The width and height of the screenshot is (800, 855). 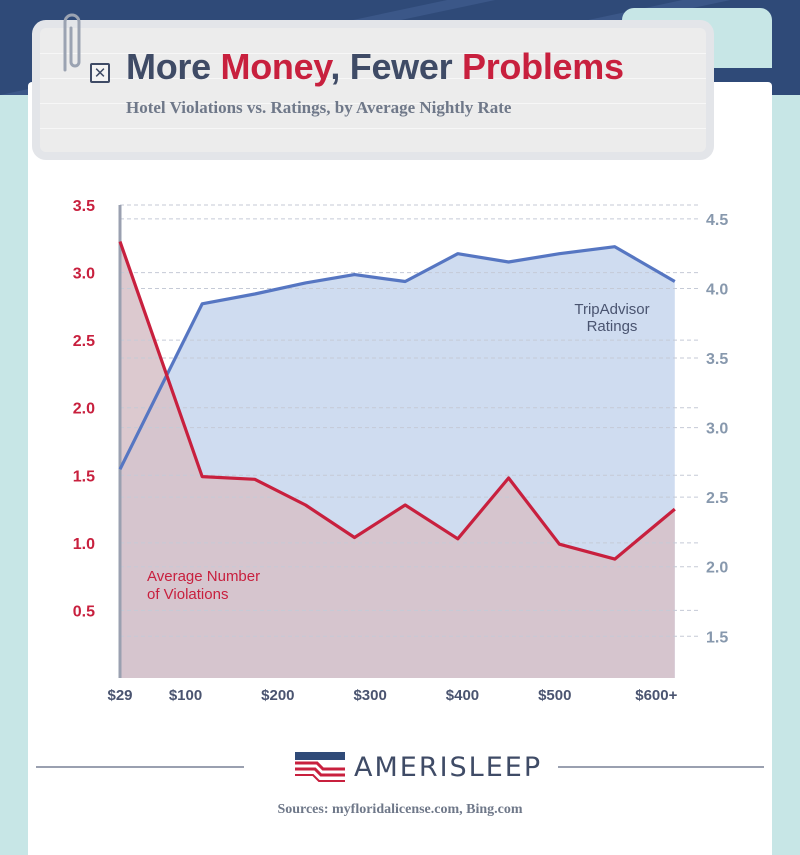 I want to click on paperclip-icon, so click(x=72, y=42).